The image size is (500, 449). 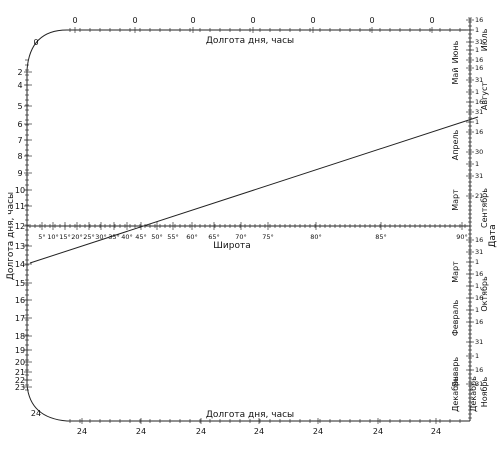 What do you see at coordinates (231, 246) in the screenshot?
I see `latitude-scale-title: Широта` at bounding box center [231, 246].